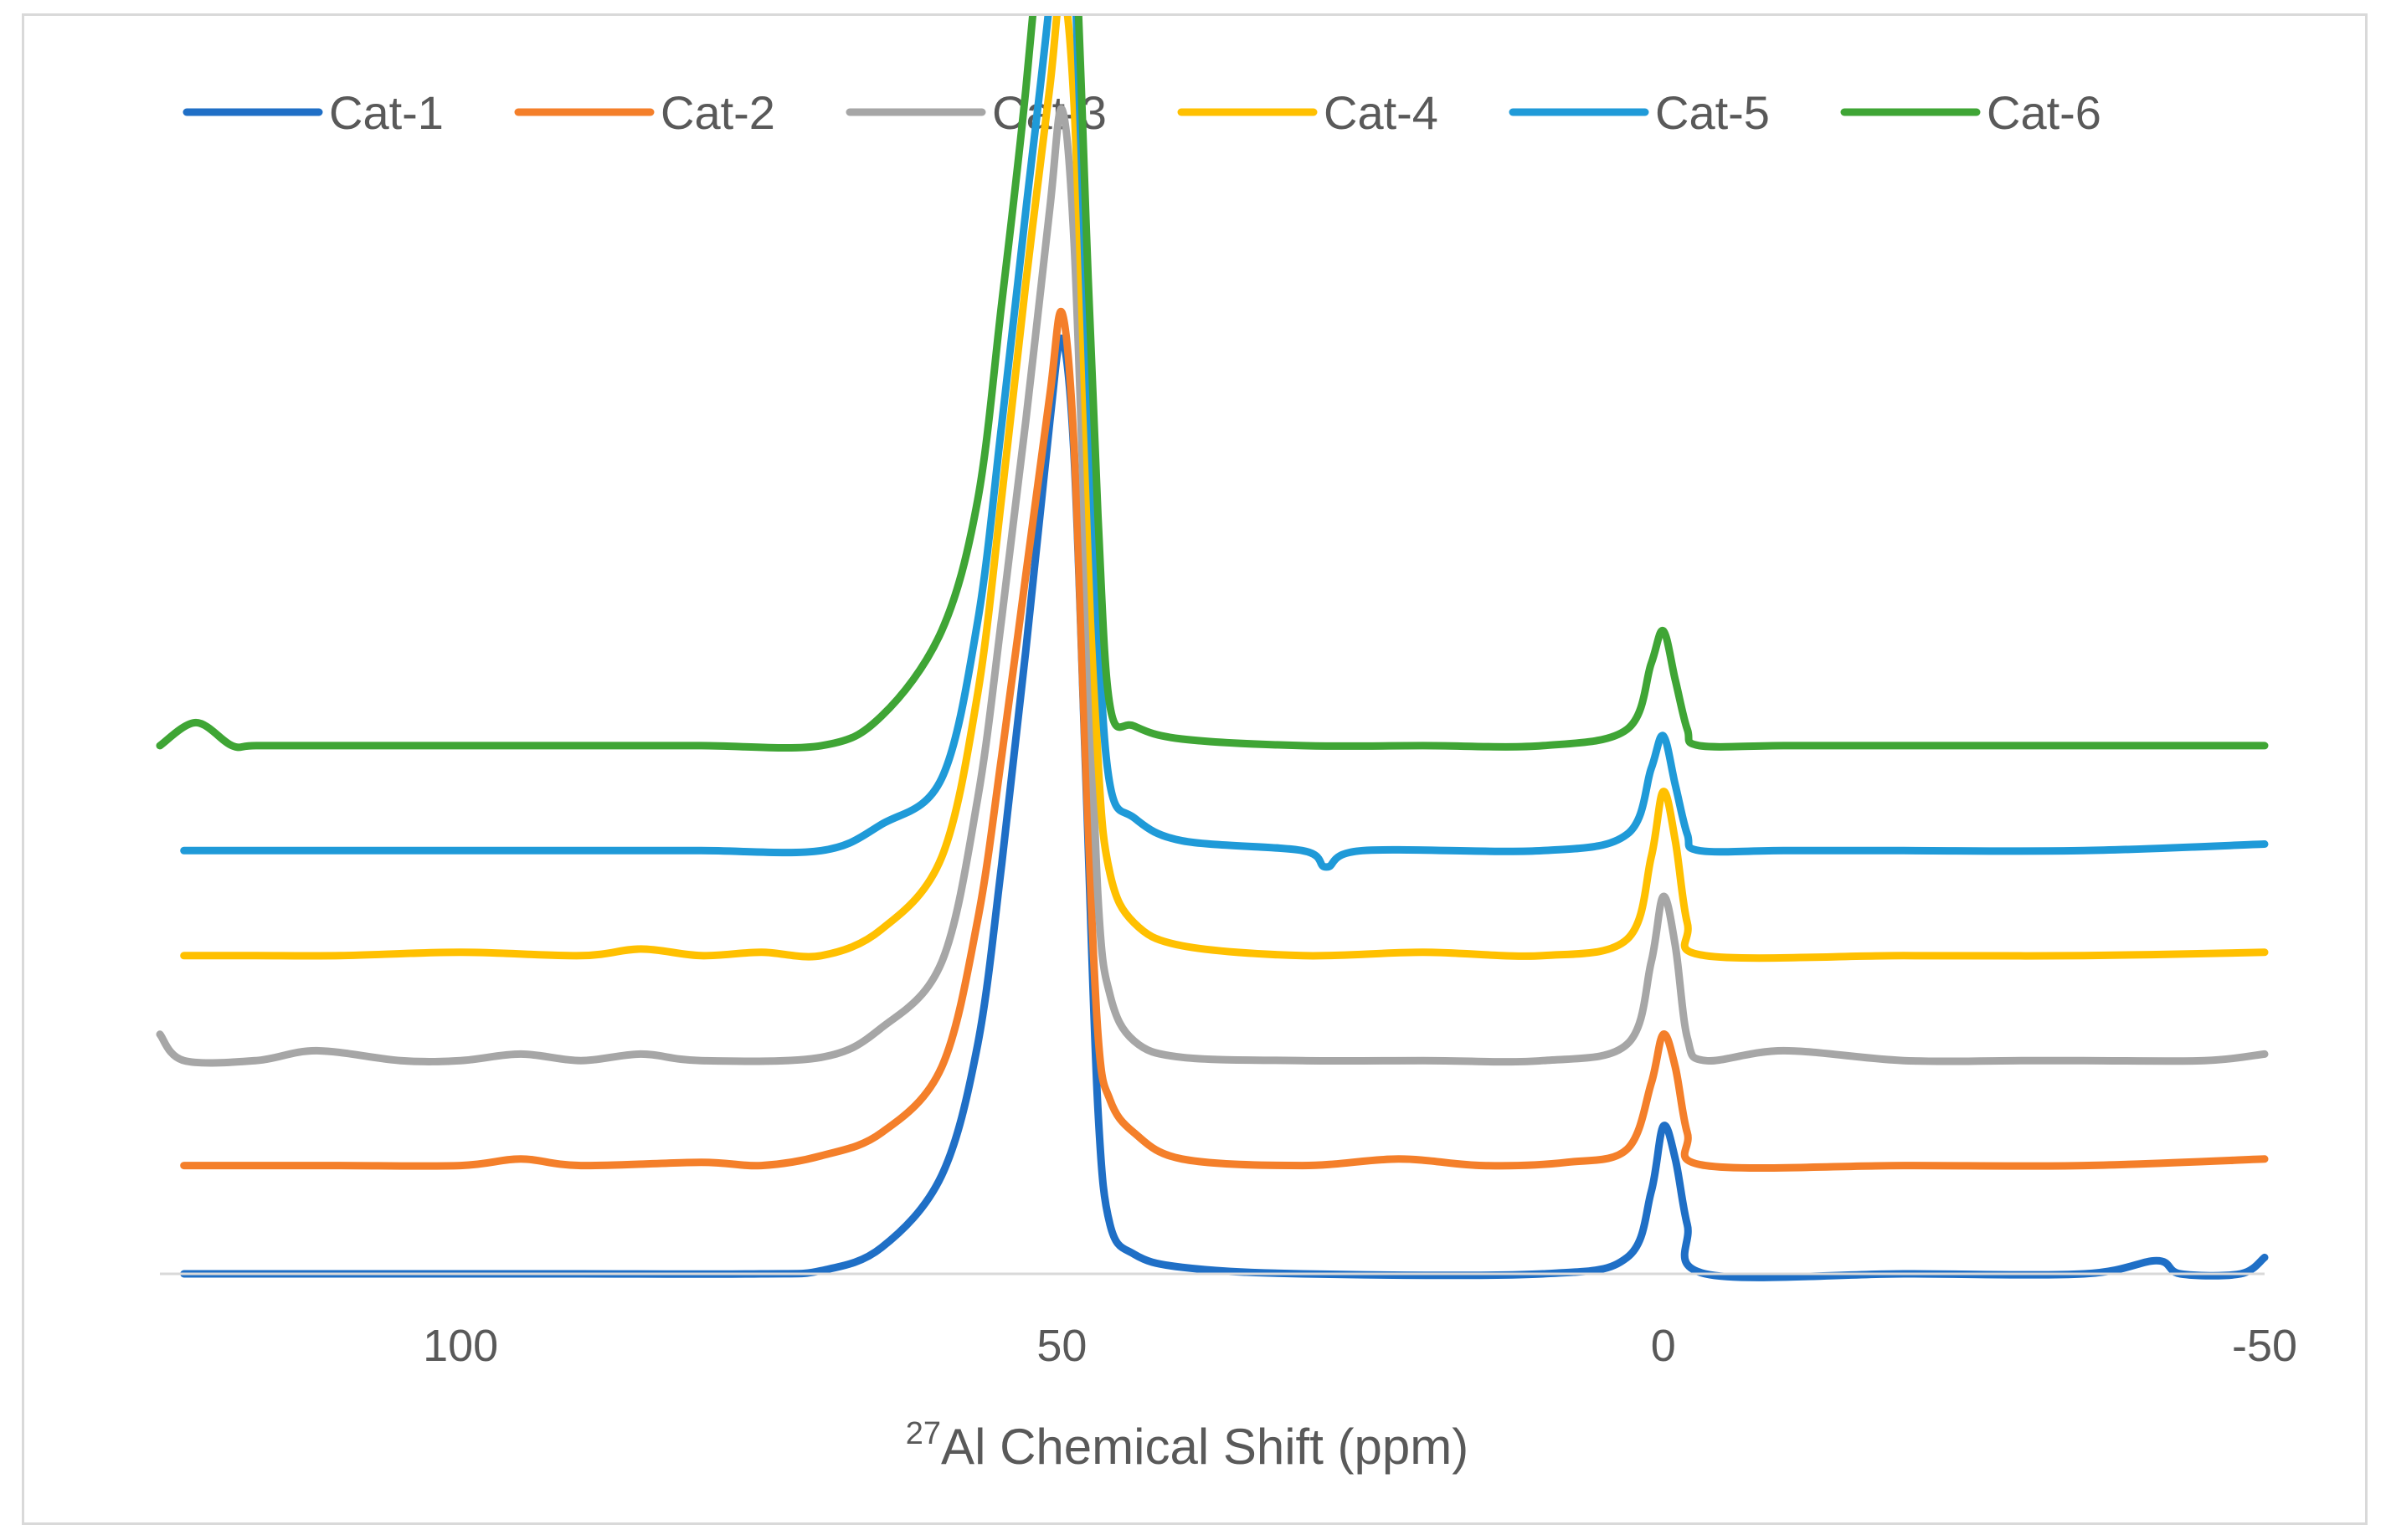  I want to click on legend-entry-cat-6: Cat-6, so click(1970, 113).